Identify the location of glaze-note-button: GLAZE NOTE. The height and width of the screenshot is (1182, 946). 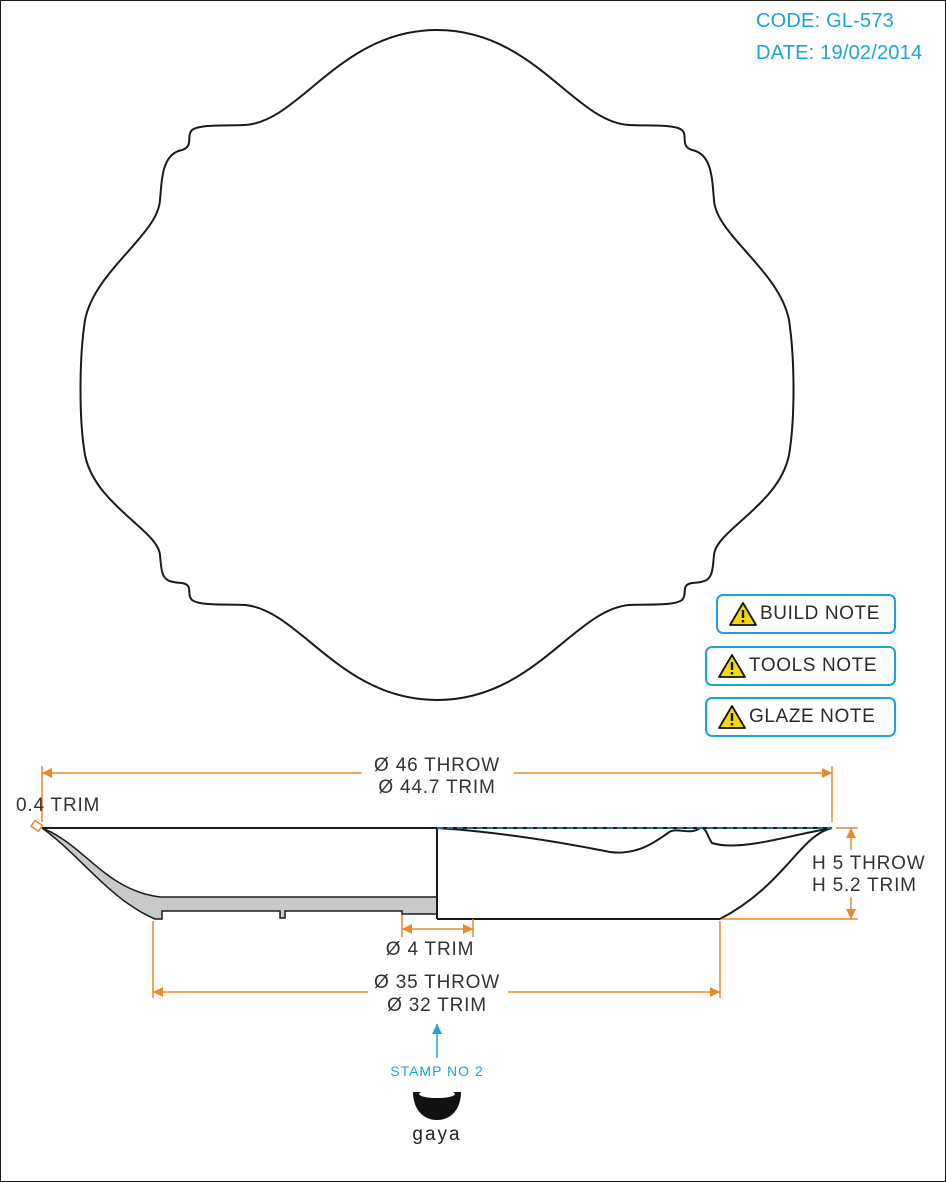
(800, 717).